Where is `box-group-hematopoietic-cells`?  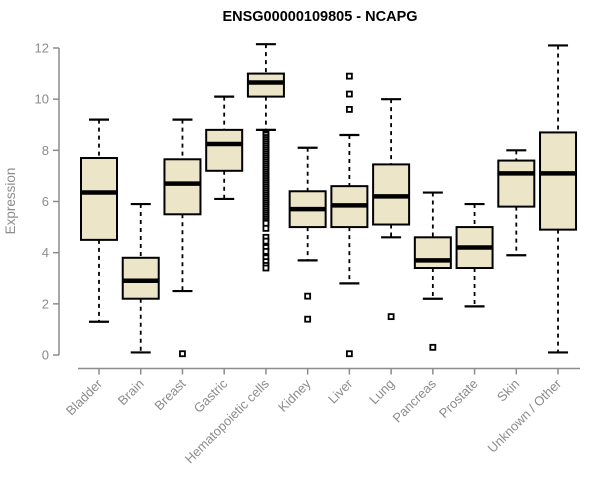
box-group-hematopoietic-cells is located at coordinates (265, 157).